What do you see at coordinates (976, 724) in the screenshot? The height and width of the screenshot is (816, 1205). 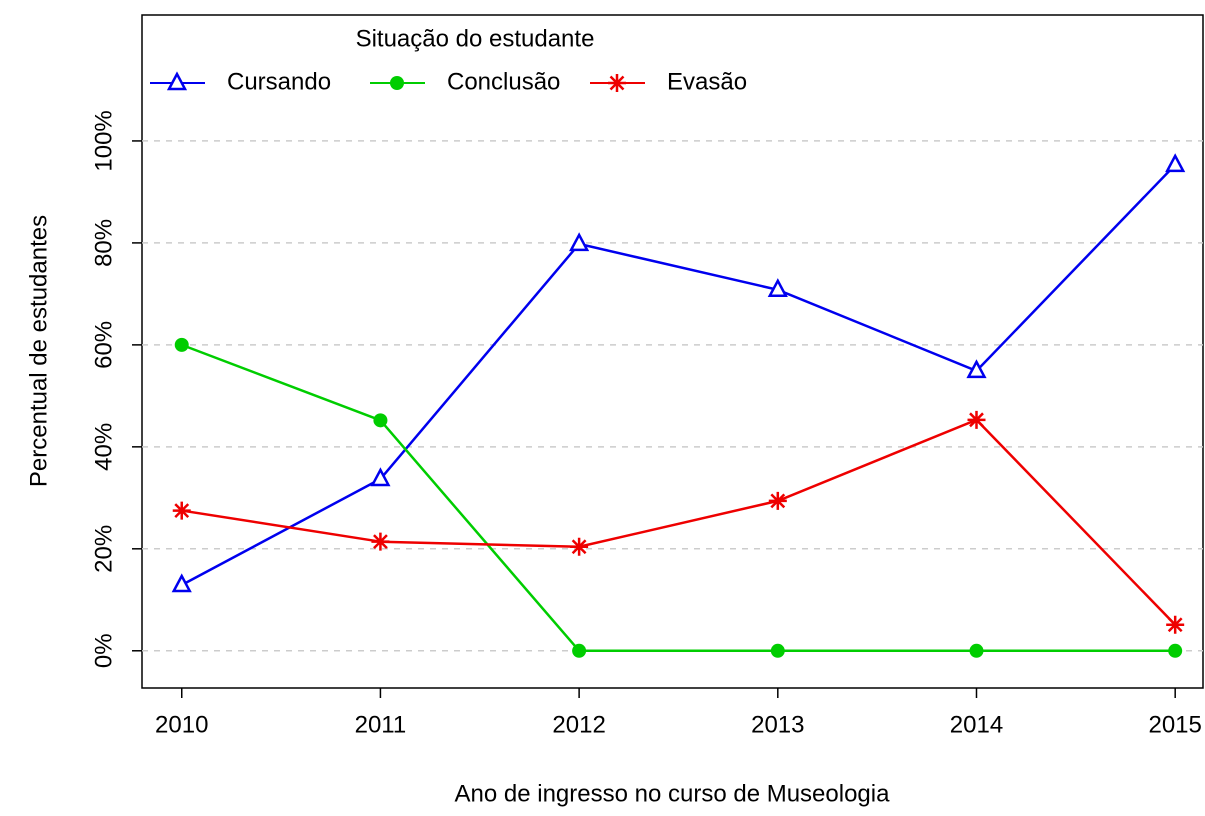 I see `x-tick-label: 2014` at bounding box center [976, 724].